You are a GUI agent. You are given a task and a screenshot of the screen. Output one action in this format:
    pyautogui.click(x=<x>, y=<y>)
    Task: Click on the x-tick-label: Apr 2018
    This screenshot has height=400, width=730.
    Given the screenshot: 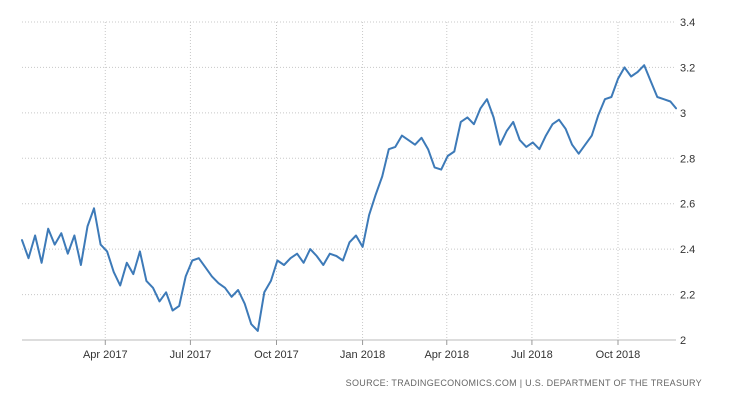 What is the action you would take?
    pyautogui.click(x=446, y=355)
    